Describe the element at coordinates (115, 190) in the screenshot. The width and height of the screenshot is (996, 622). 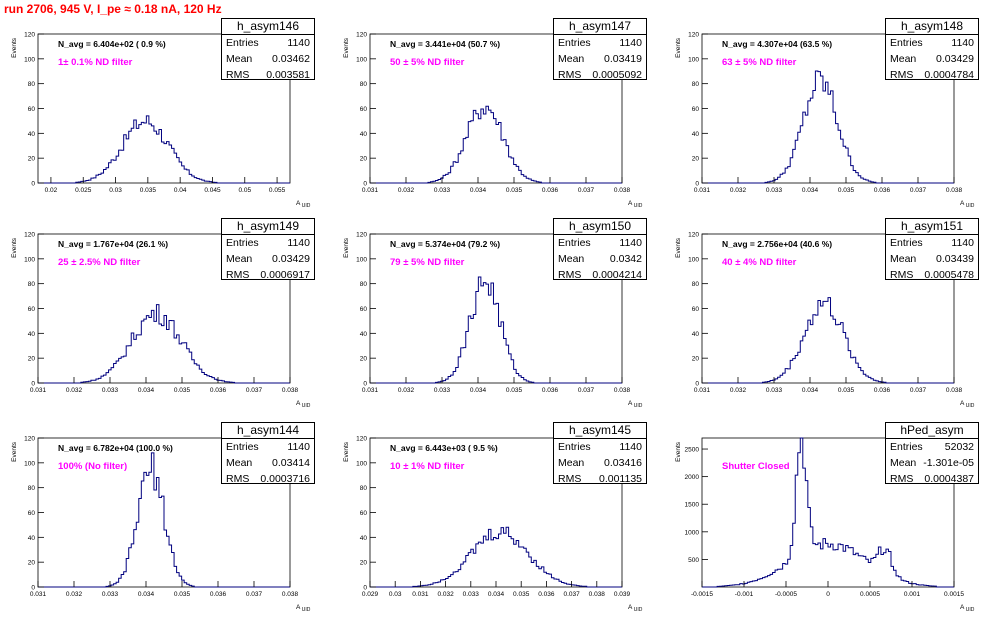
I see `x-tick-label: 0.03` at that location.